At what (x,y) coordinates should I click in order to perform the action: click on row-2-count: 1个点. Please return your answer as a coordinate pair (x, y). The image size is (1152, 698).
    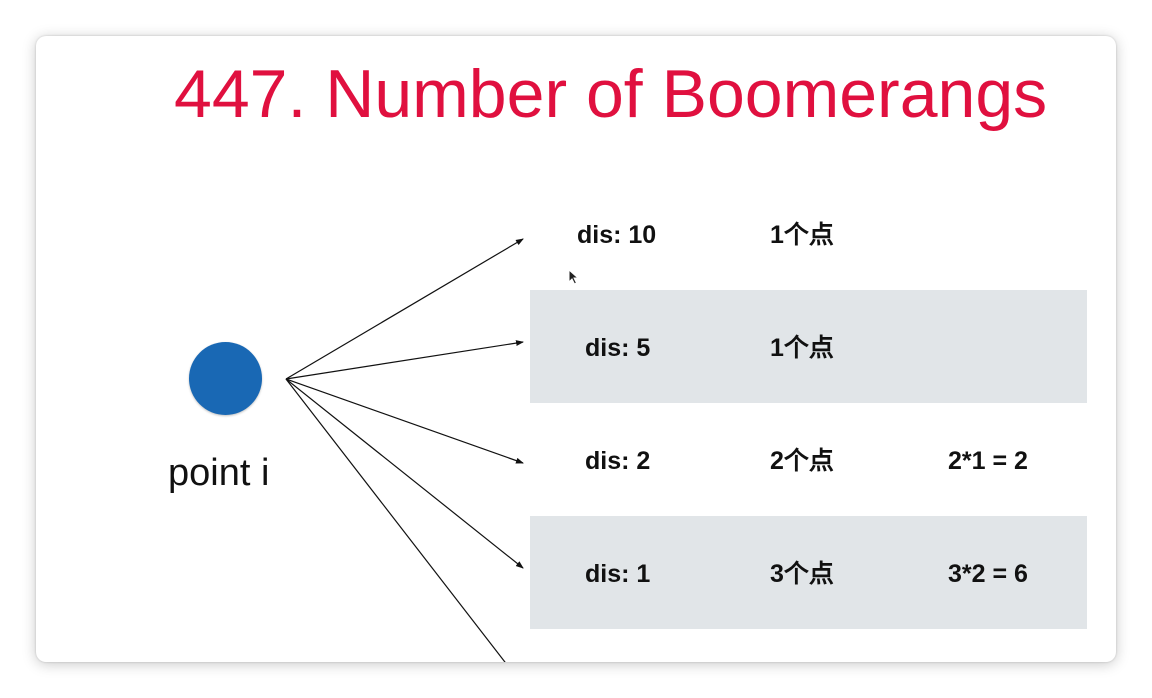
    Looking at the image, I should click on (802, 348).